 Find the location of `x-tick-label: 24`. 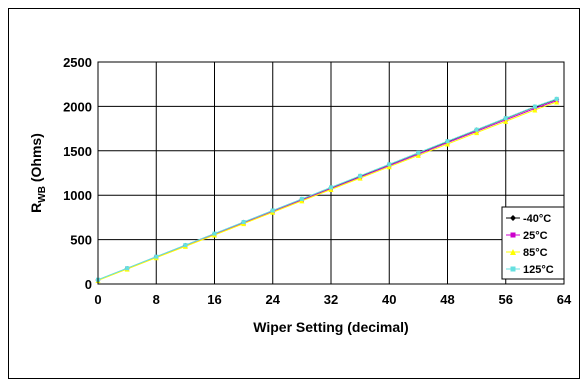

x-tick-label: 24 is located at coordinates (273, 299).